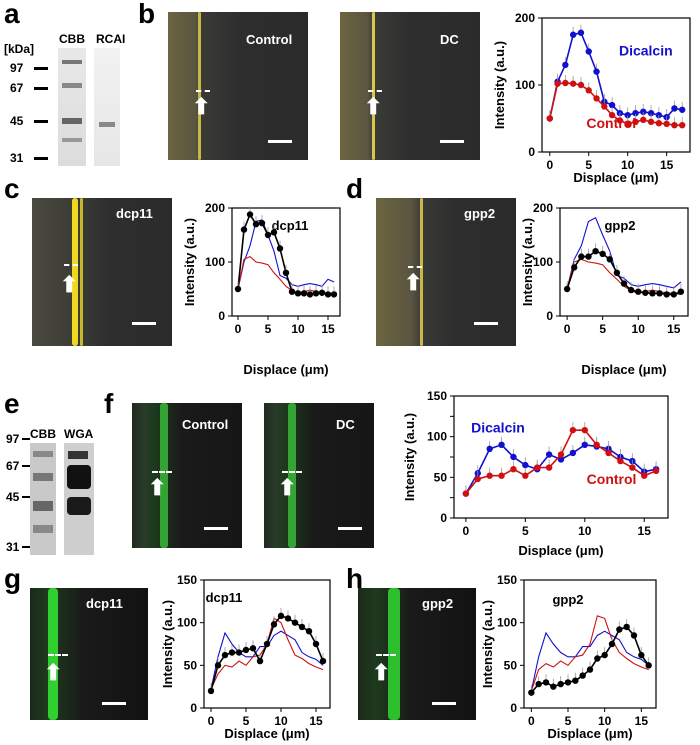  Describe the element at coordinates (107, 107) in the screenshot. I see `gel-lane-rcai` at that location.